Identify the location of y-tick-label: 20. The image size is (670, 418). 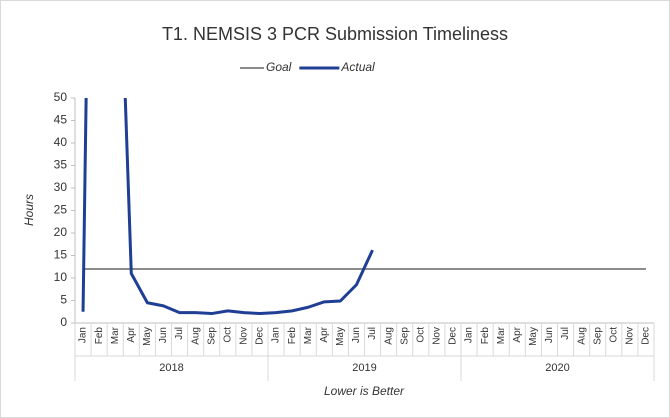
(61, 232).